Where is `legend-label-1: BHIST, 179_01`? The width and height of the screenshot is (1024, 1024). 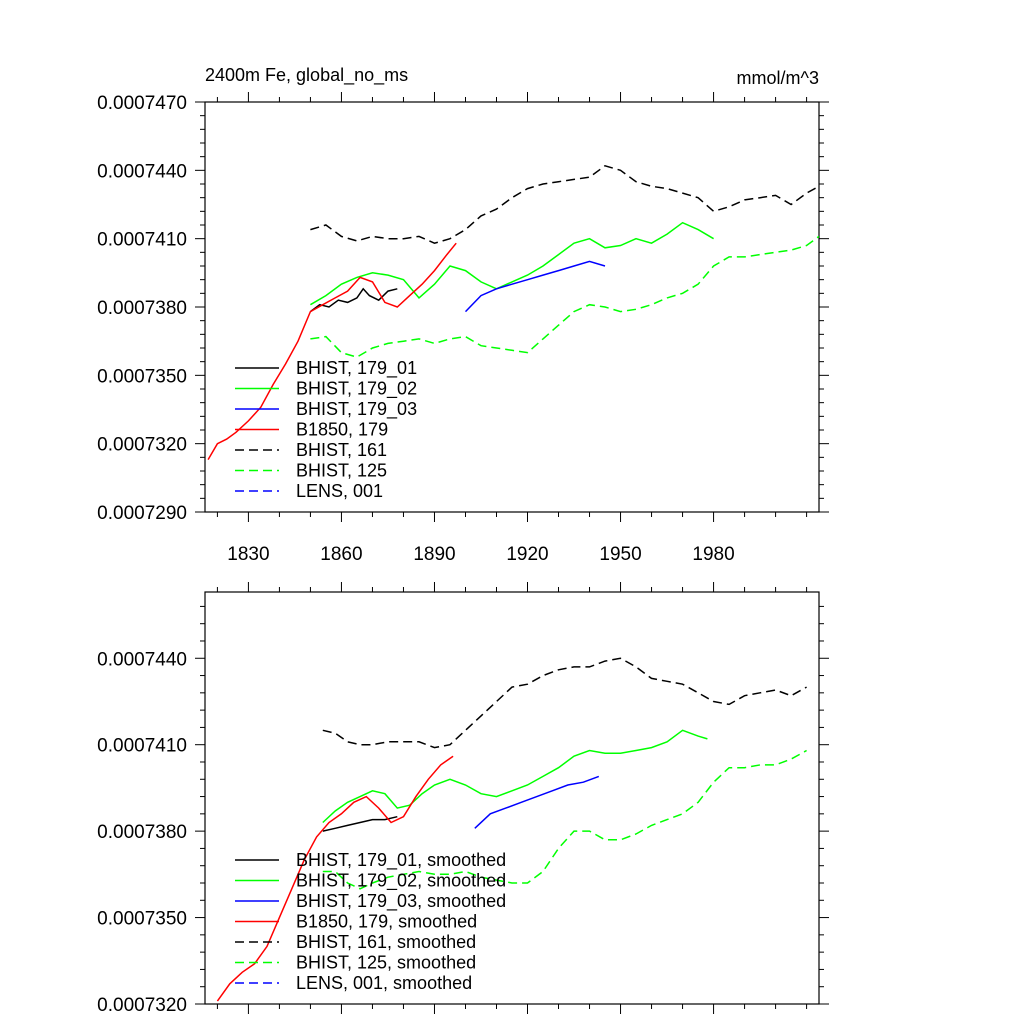
legend-label-1: BHIST, 179_01 is located at coordinates (356, 368).